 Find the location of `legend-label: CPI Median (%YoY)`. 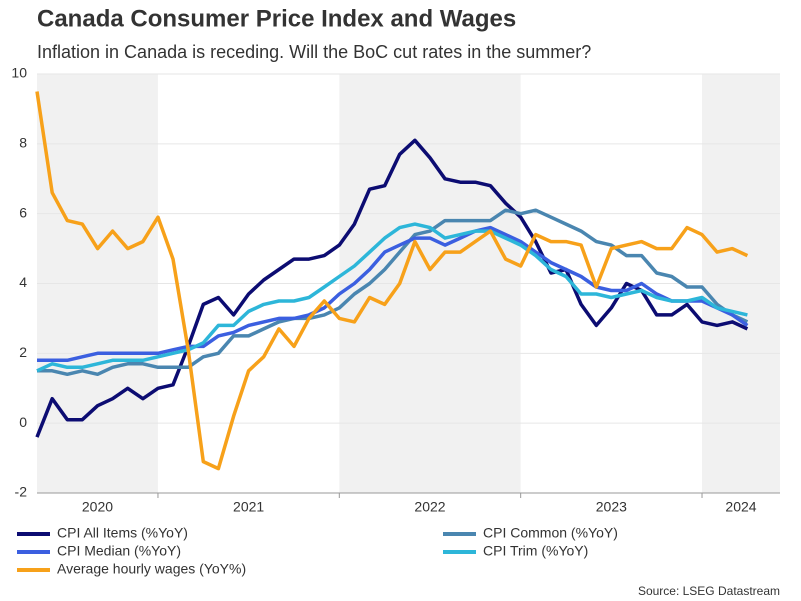

legend-label: CPI Median (%YoY) is located at coordinates (119, 551).